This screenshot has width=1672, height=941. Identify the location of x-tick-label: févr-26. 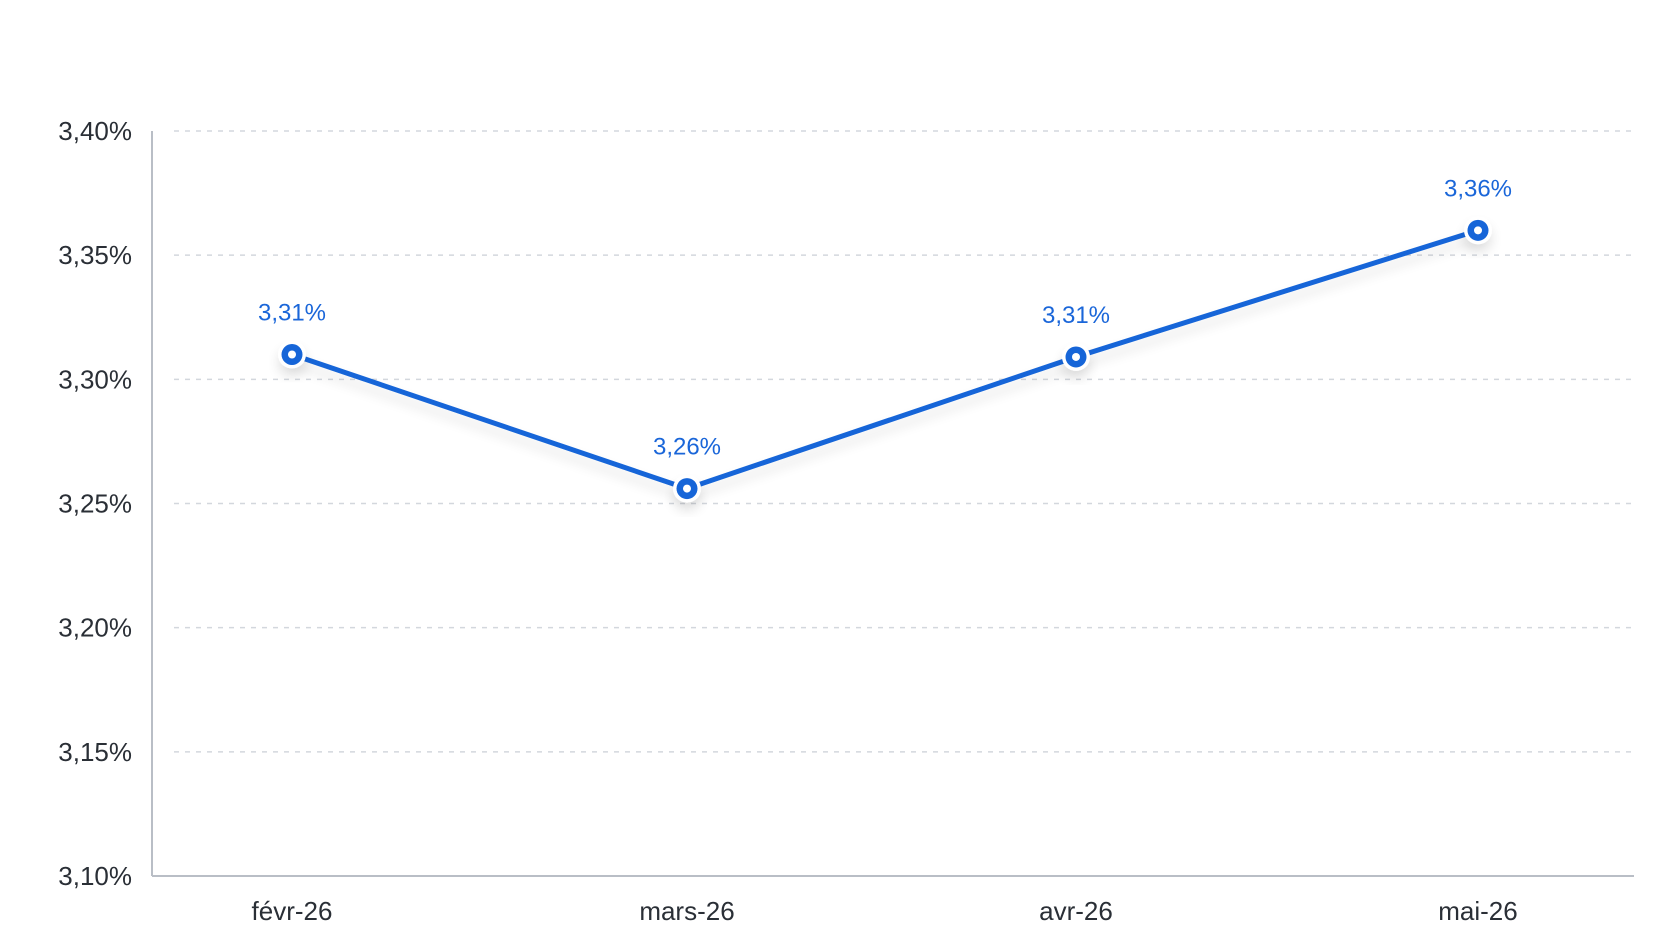
(292, 911).